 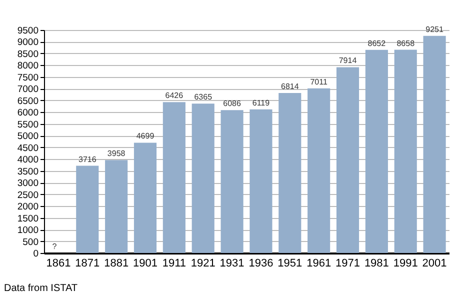 What do you see at coordinates (116, 264) in the screenshot?
I see `x-tick-label: 1881` at bounding box center [116, 264].